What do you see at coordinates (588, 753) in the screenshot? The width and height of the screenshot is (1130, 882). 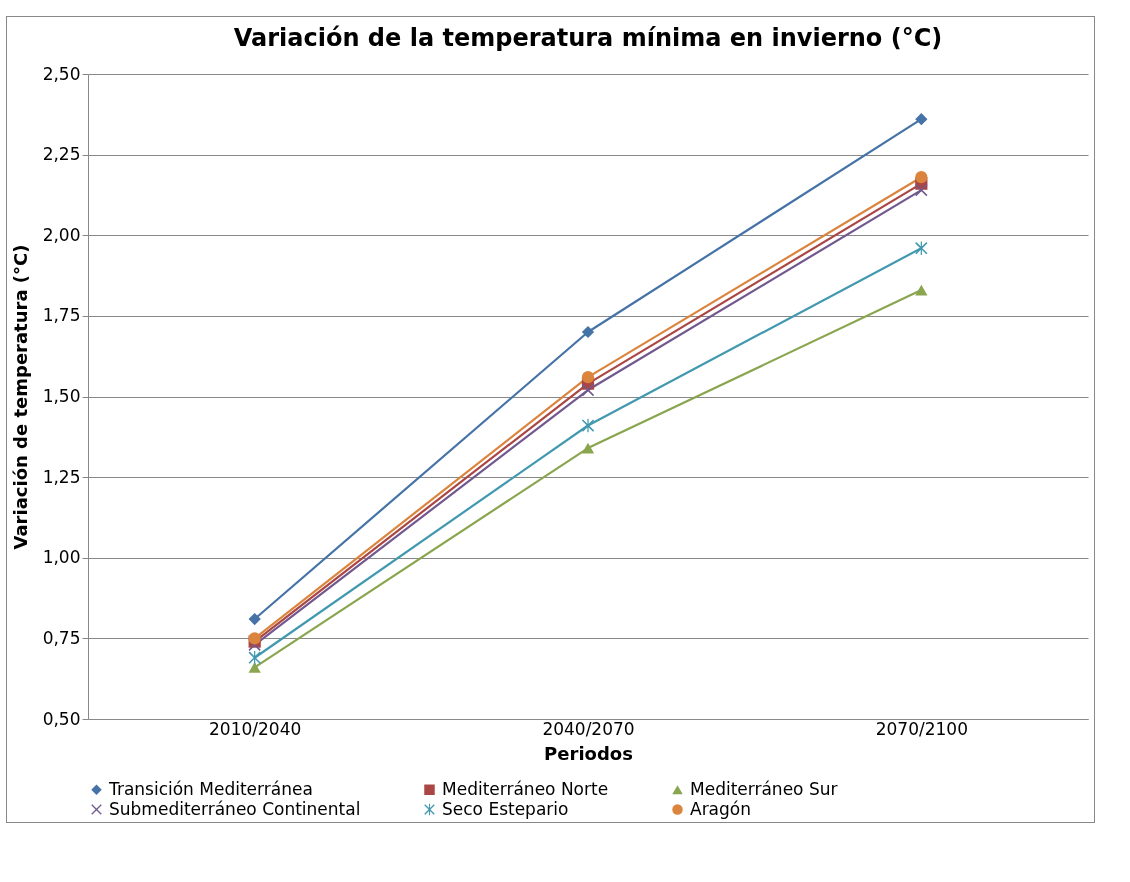 I see `x-axis-title: Periodos` at bounding box center [588, 753].